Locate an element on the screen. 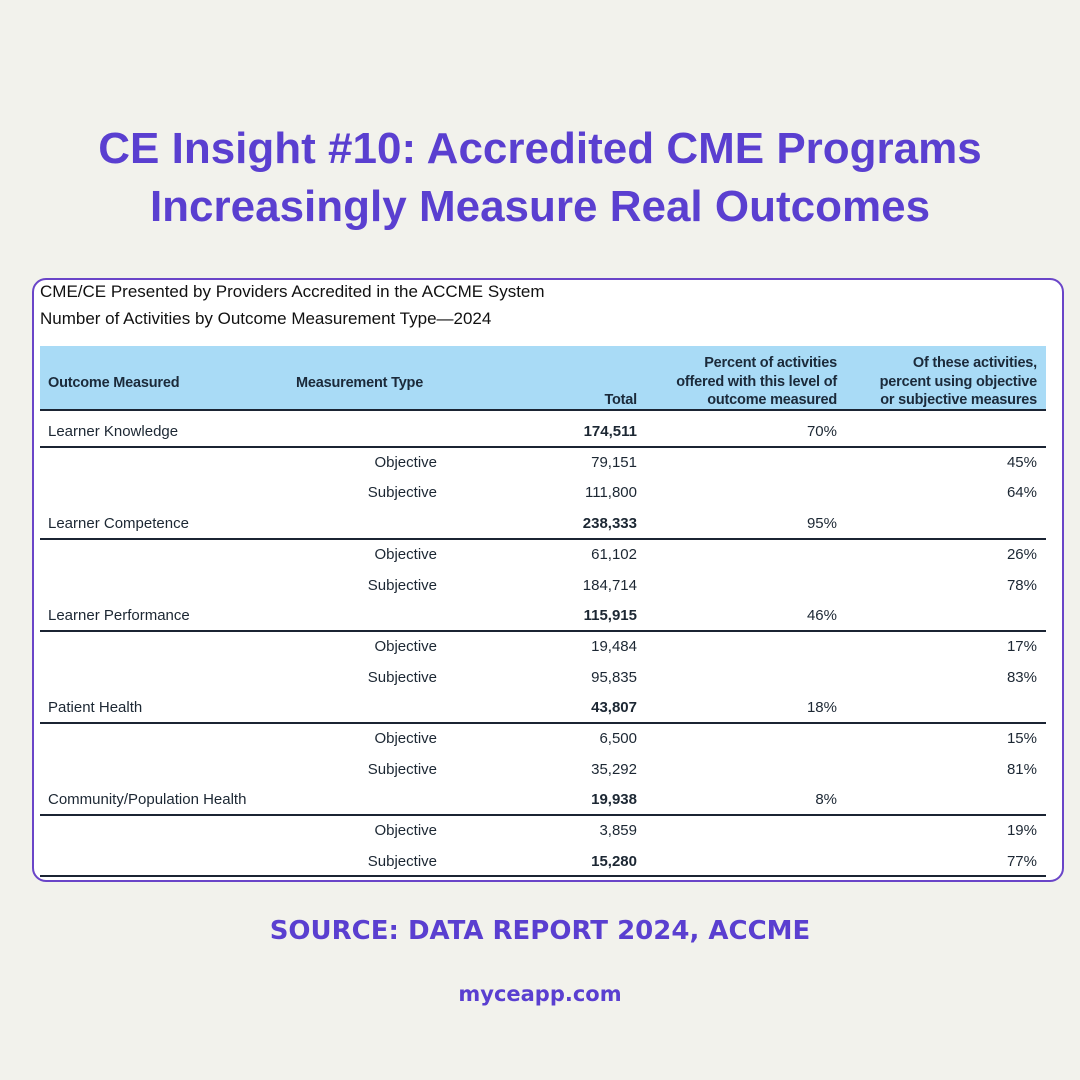 This screenshot has width=1080, height=1080. outcome-row: Patient Health 43,807 18% is located at coordinates (543, 708).